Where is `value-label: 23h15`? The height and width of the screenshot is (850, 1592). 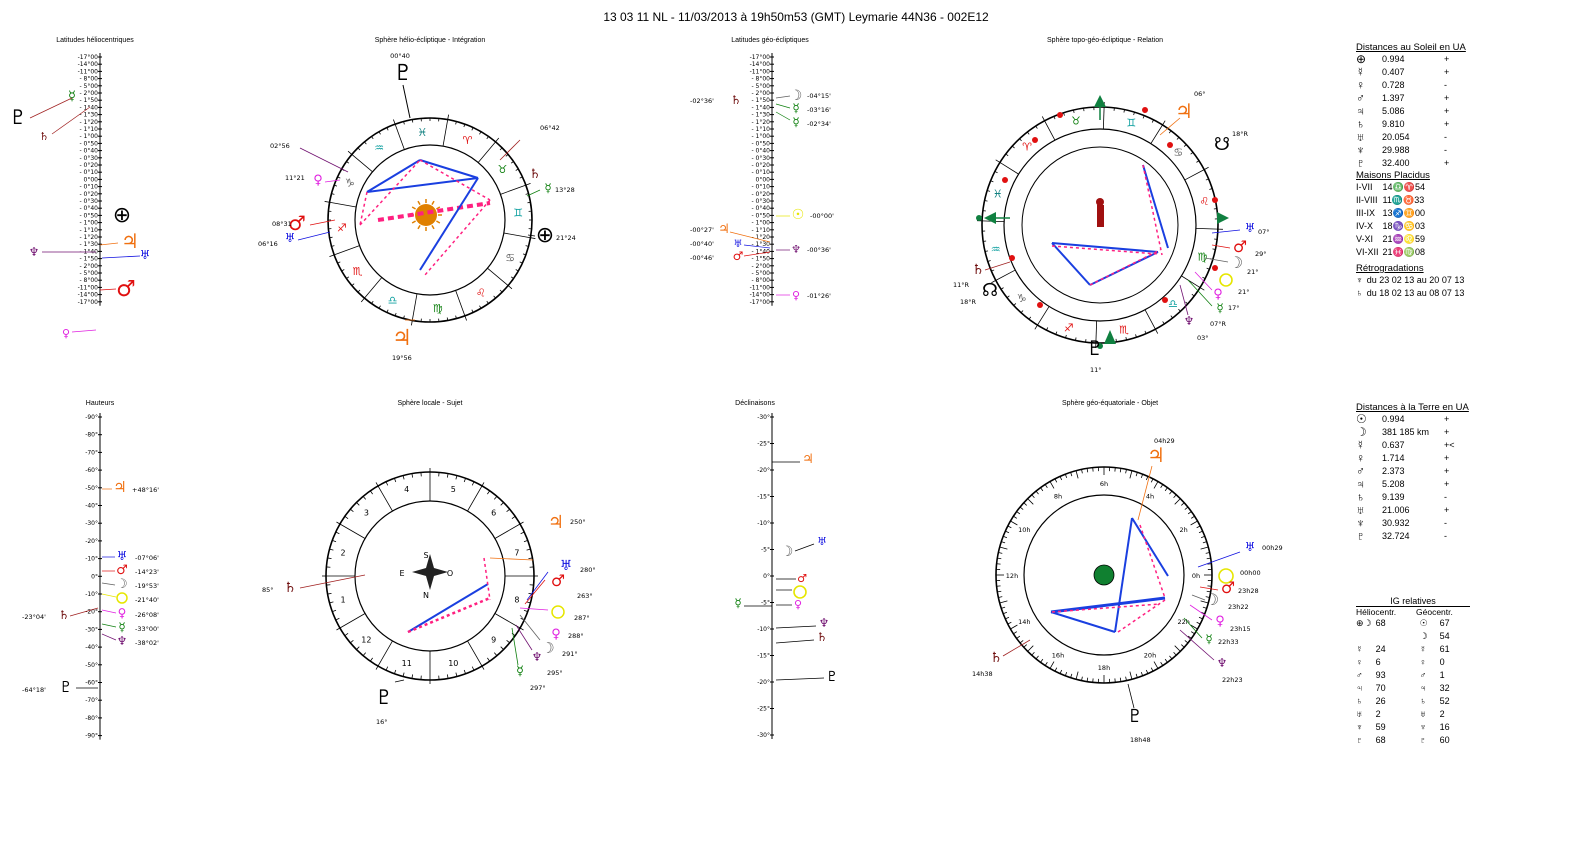 value-label: 23h15 is located at coordinates (1240, 629).